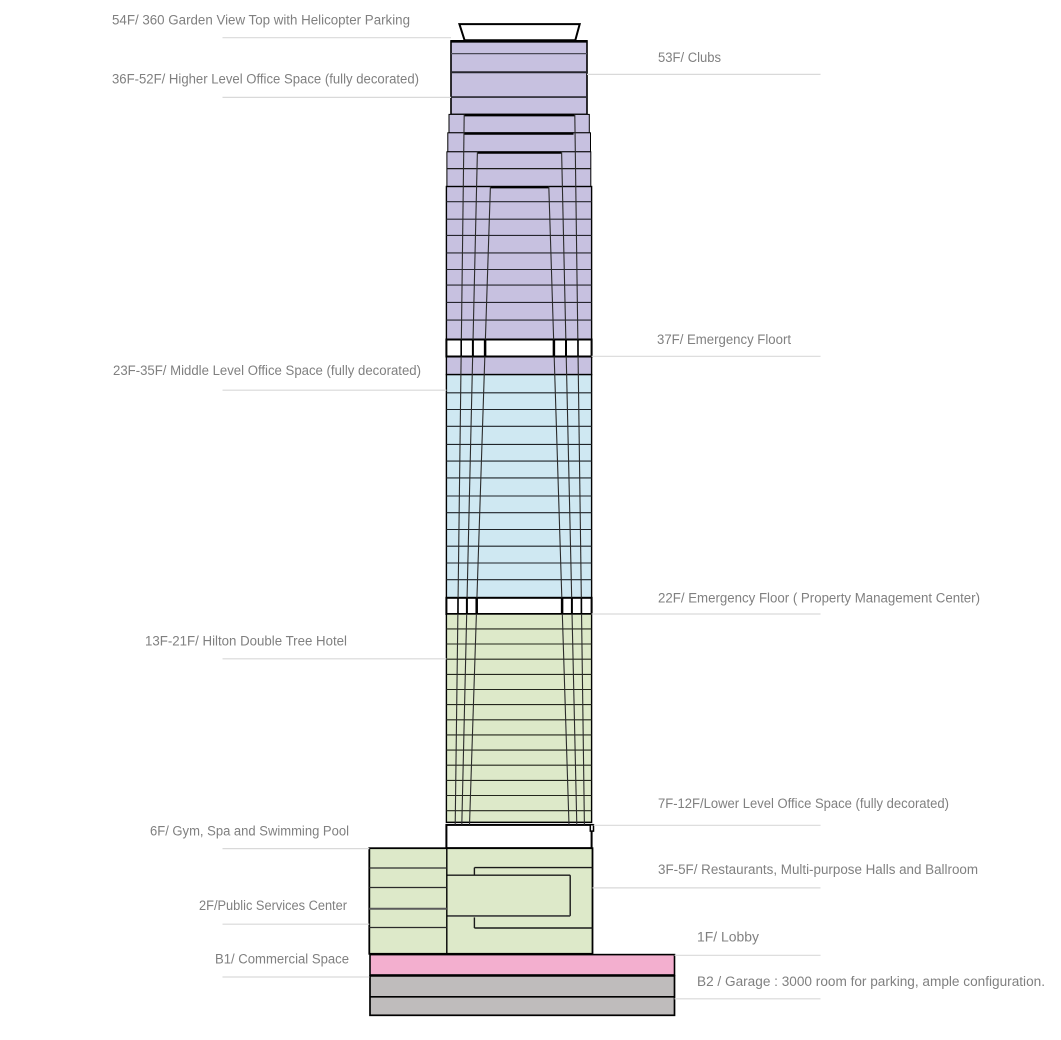 The height and width of the screenshot is (1040, 1061). I want to click on svg-text: 2F/Public Services Center, so click(273, 905).